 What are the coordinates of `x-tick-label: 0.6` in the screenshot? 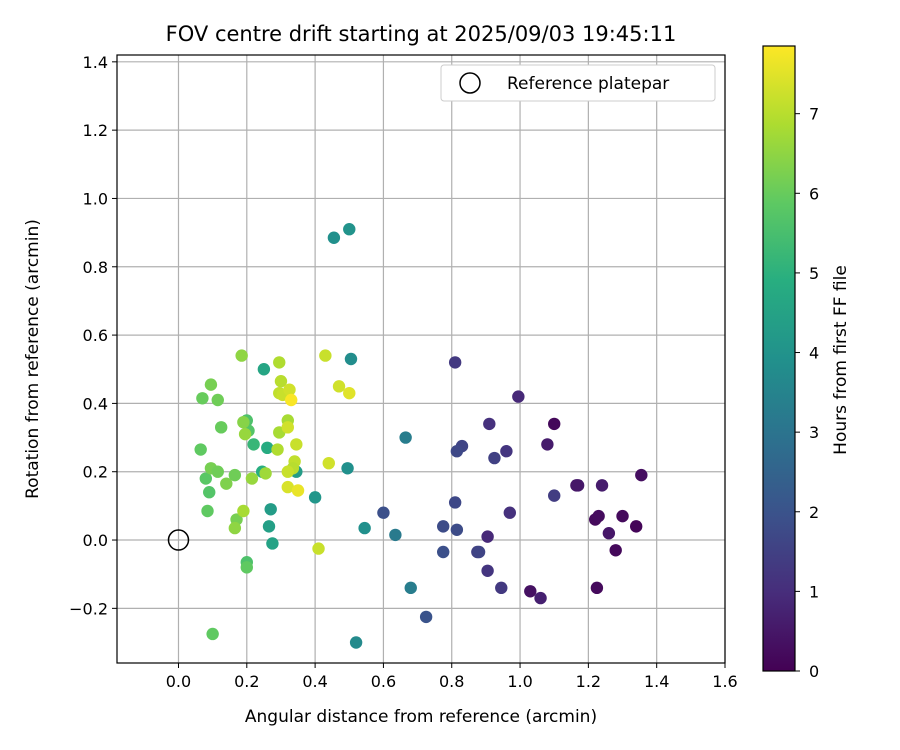 It's located at (383, 681).